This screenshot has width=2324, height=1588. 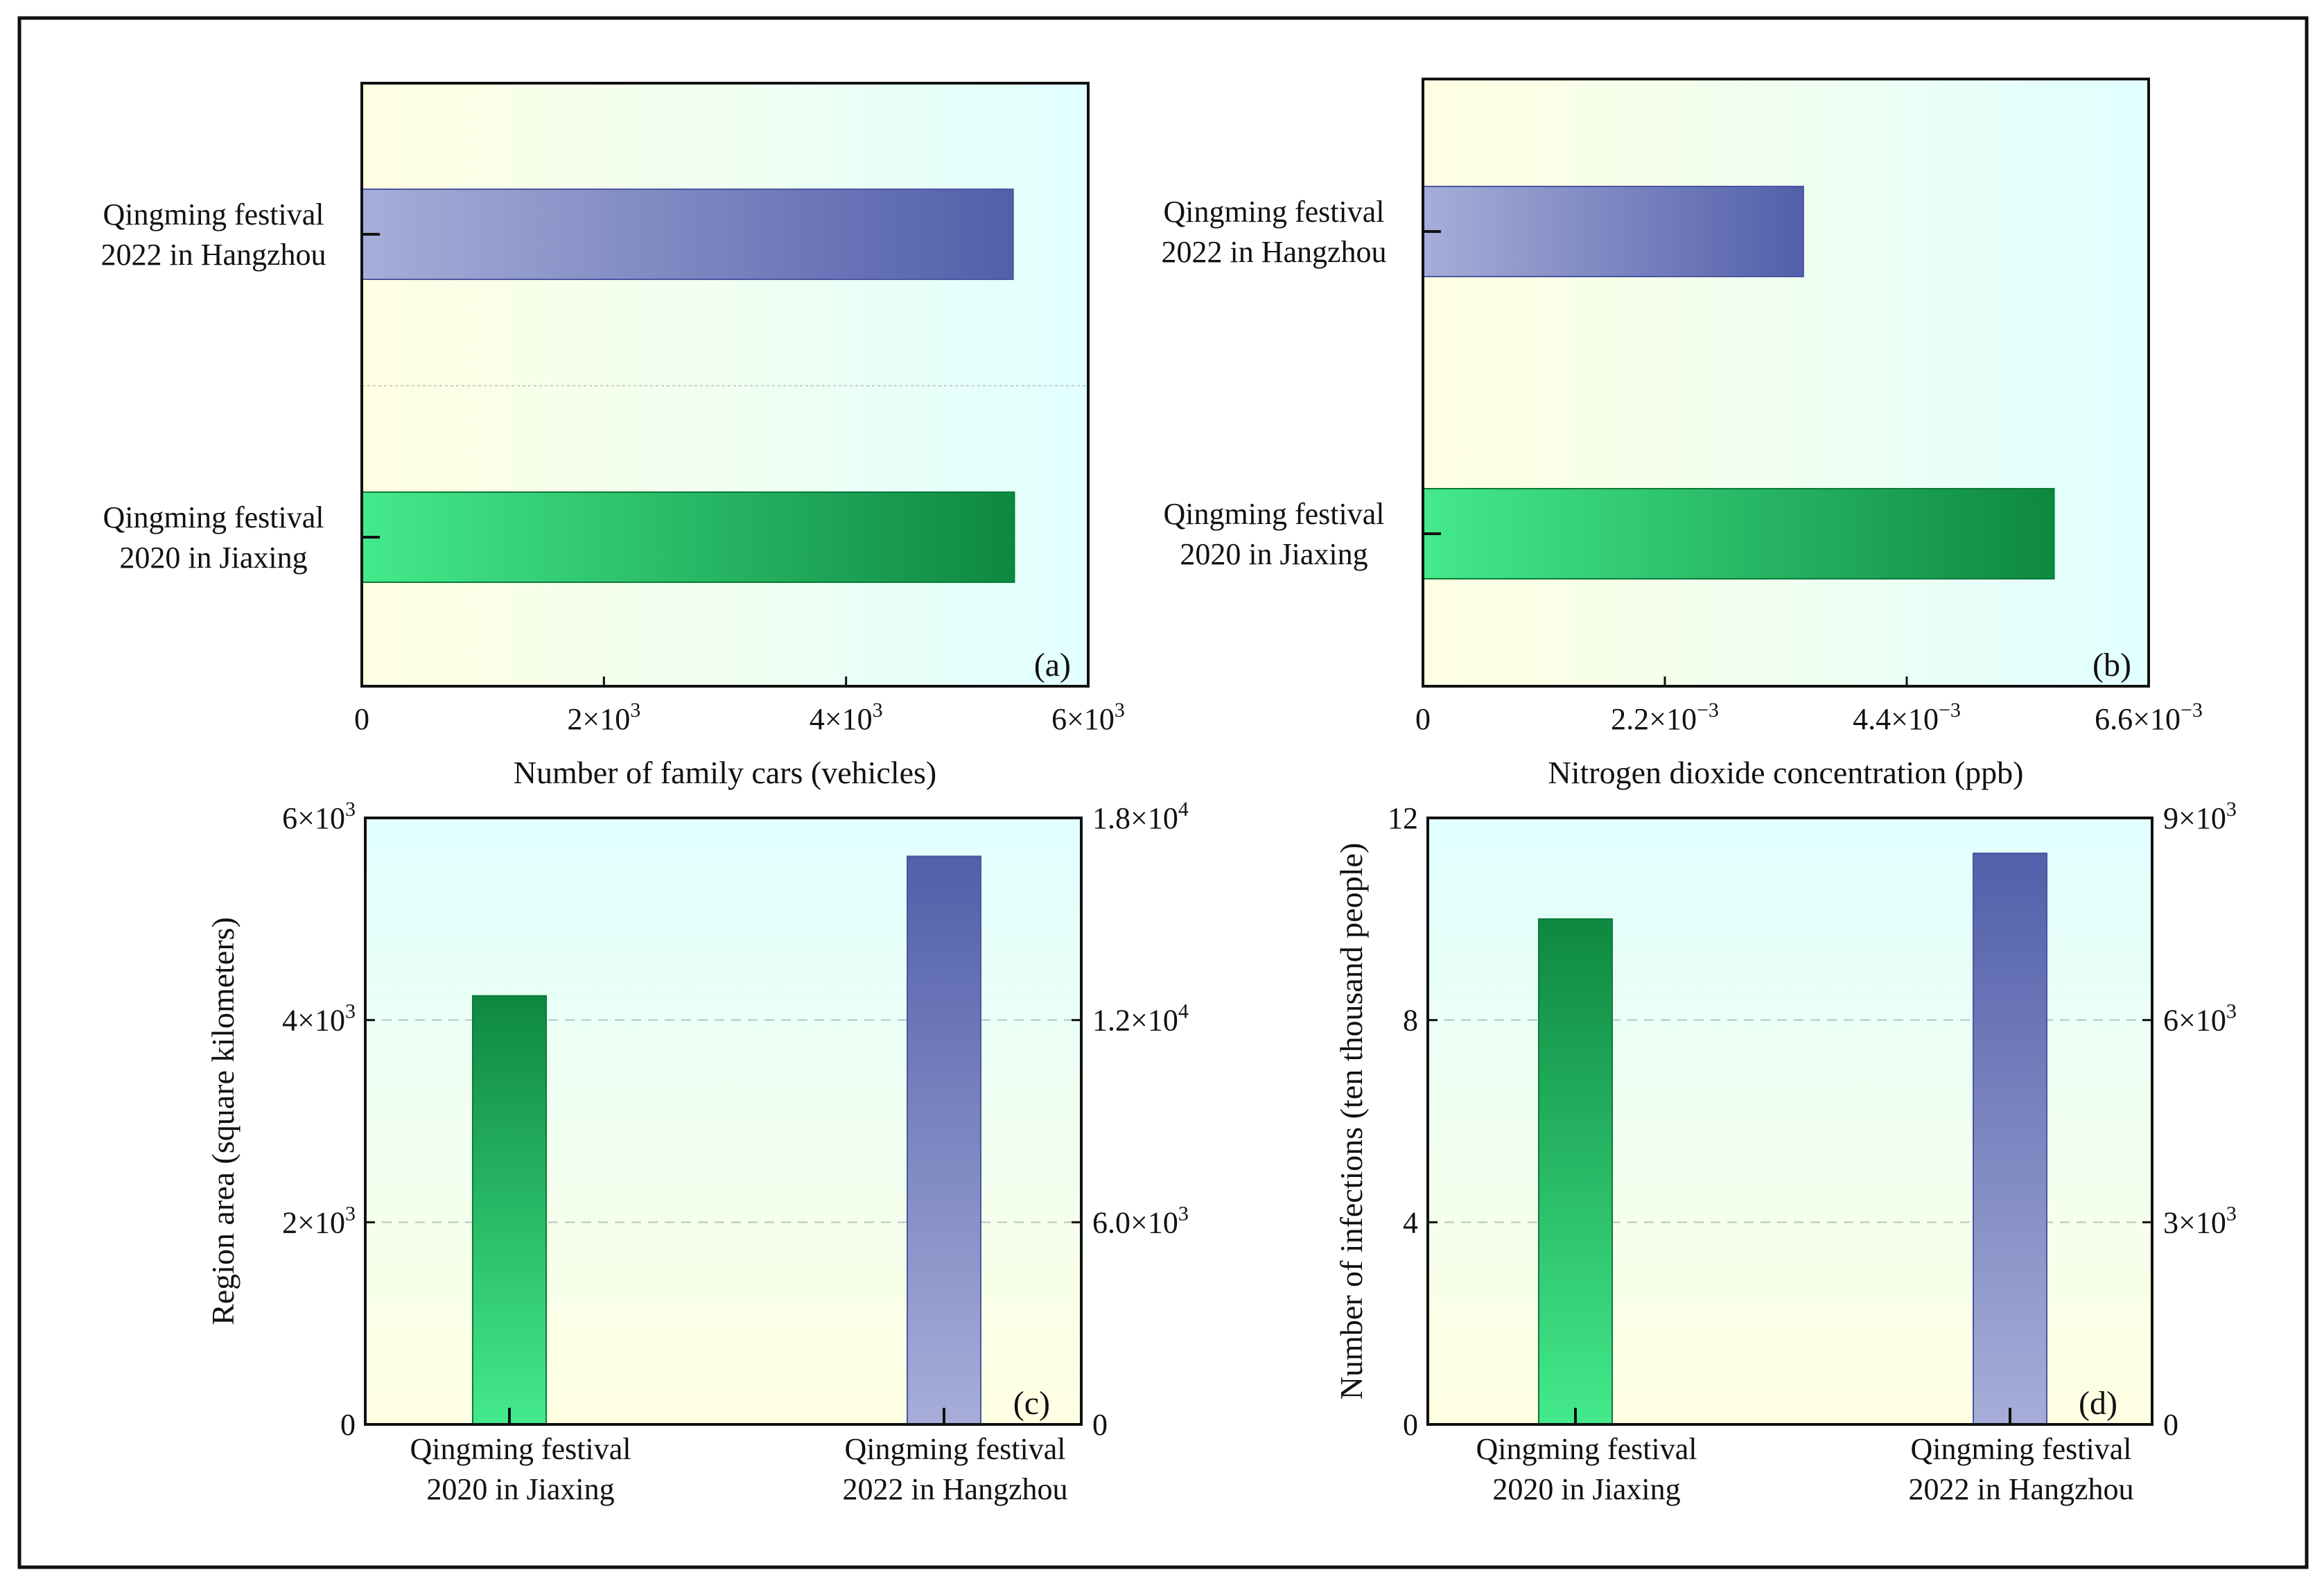 I want to click on panel-b-xtick-label-1: 0, so click(x=1423, y=719).